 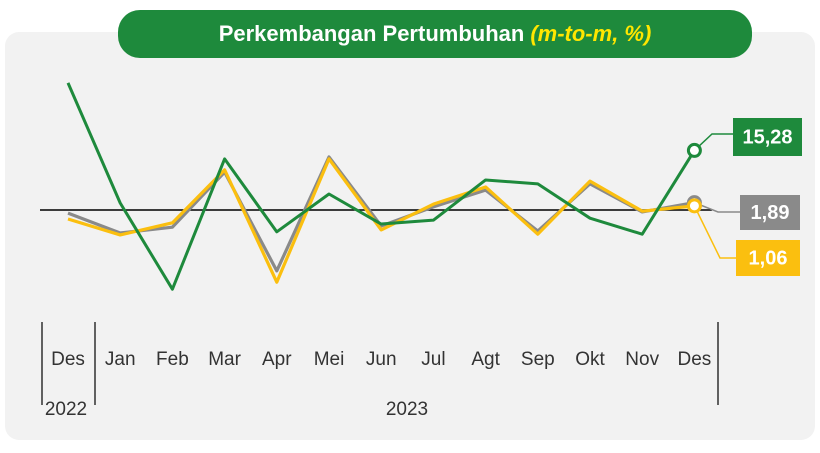 I want to click on x-tick-label: Okt, so click(x=590, y=359).